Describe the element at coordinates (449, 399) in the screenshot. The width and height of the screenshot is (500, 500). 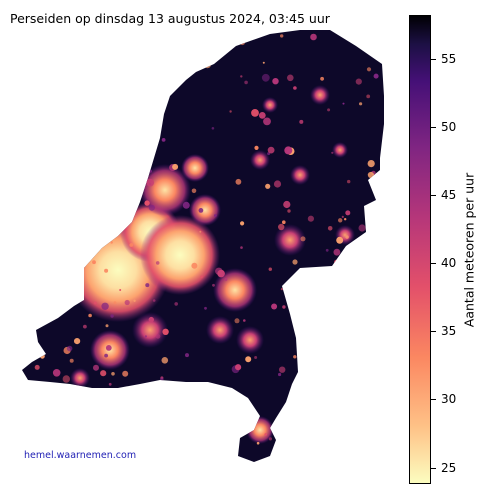
I see `colorbar-tick-label: 30` at that location.